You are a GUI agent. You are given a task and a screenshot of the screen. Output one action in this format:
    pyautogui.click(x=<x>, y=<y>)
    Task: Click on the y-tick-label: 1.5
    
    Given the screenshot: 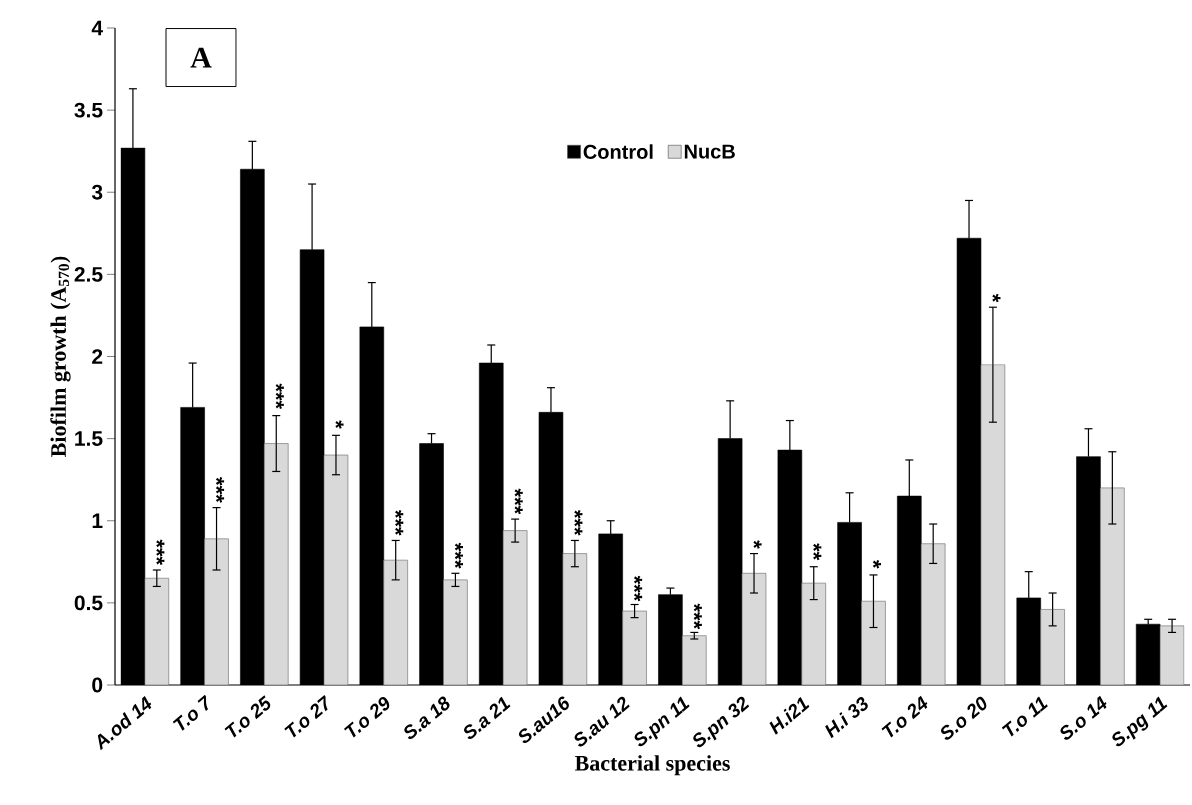 What is the action you would take?
    pyautogui.click(x=89, y=438)
    